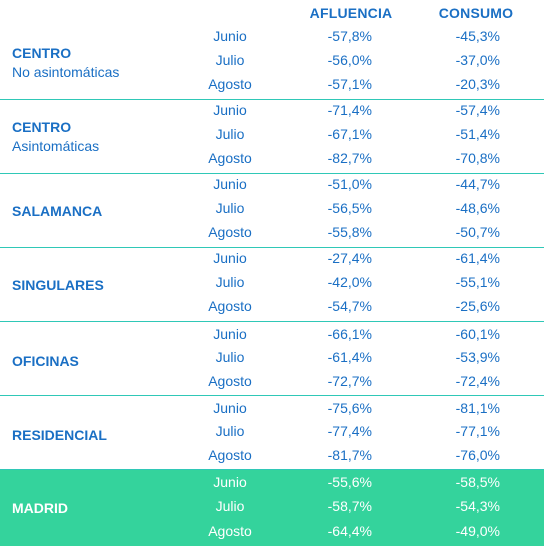 The image size is (544, 546). Describe the element at coordinates (477, 84) in the screenshot. I see `consumo-cell: -20,3%` at that location.